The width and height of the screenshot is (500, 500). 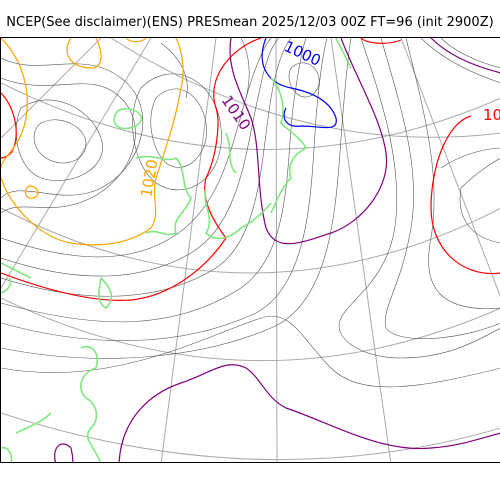 What do you see at coordinates (491, 115) in the screenshot?
I see `isobar-partial-label: 10` at bounding box center [491, 115].